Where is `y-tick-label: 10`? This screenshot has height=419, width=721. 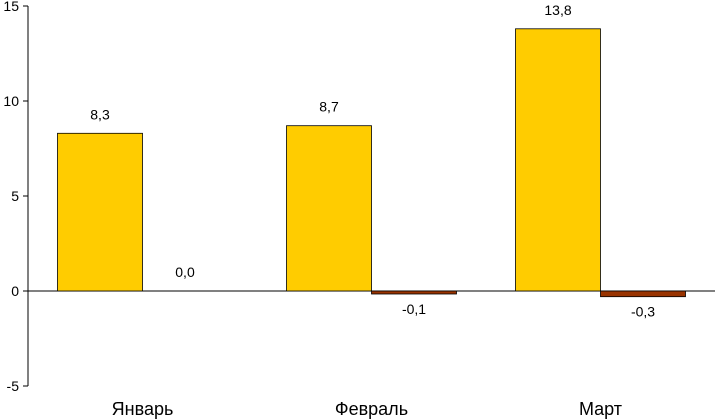 y-tick-label: 10 is located at coordinates (11, 101).